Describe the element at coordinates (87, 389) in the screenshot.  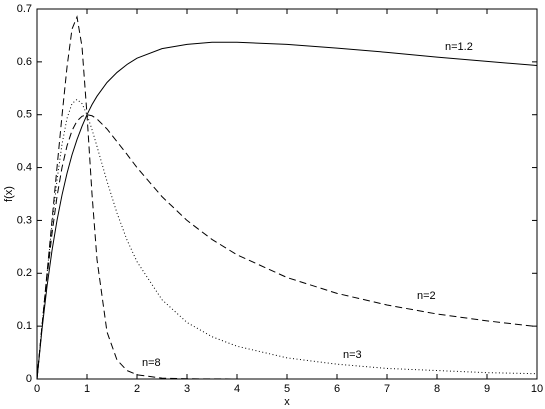
I see `x-tick-label: 1` at that location.